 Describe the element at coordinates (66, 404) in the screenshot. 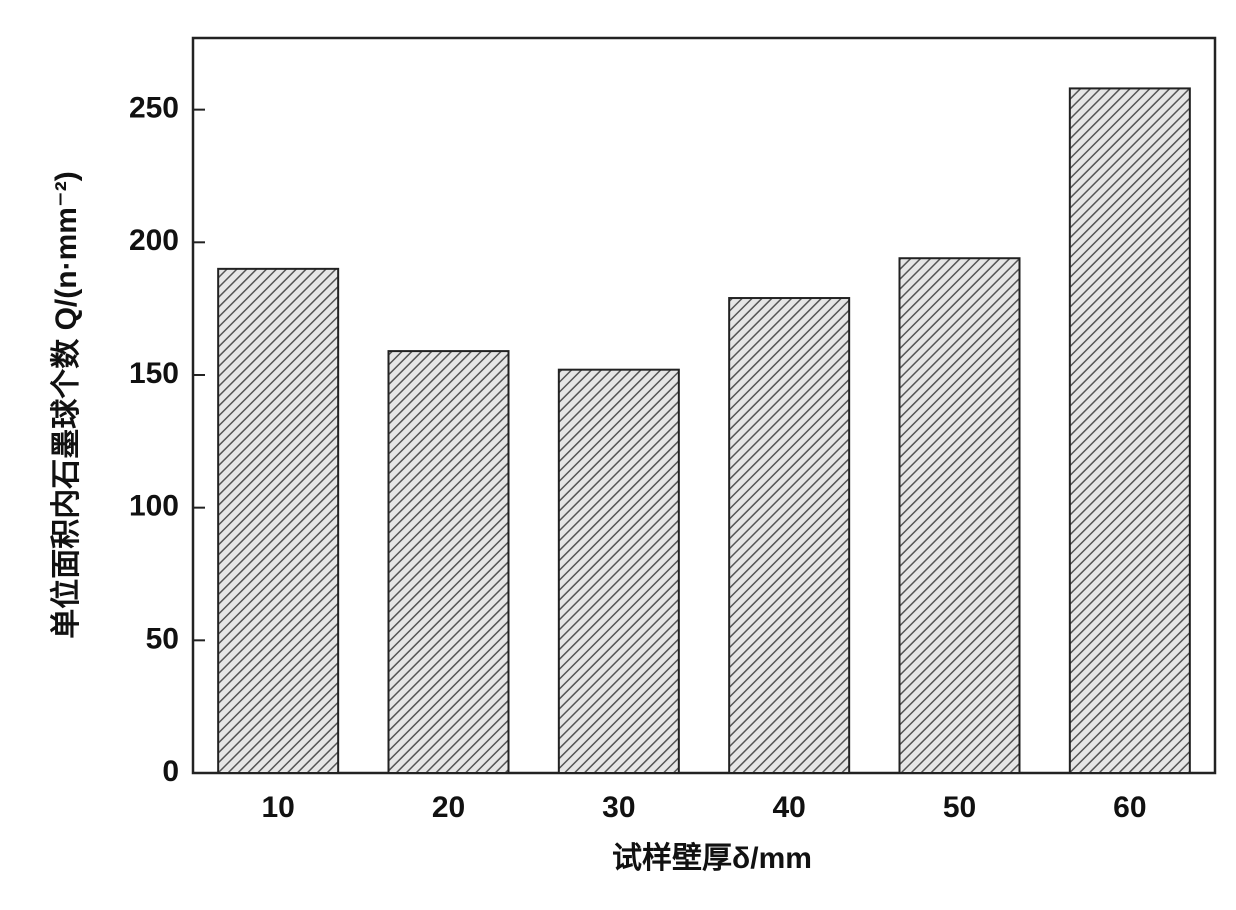

I see `y-axis-label: 单位面积内石墨球个数 Q/(n·mm⁻²)` at that location.